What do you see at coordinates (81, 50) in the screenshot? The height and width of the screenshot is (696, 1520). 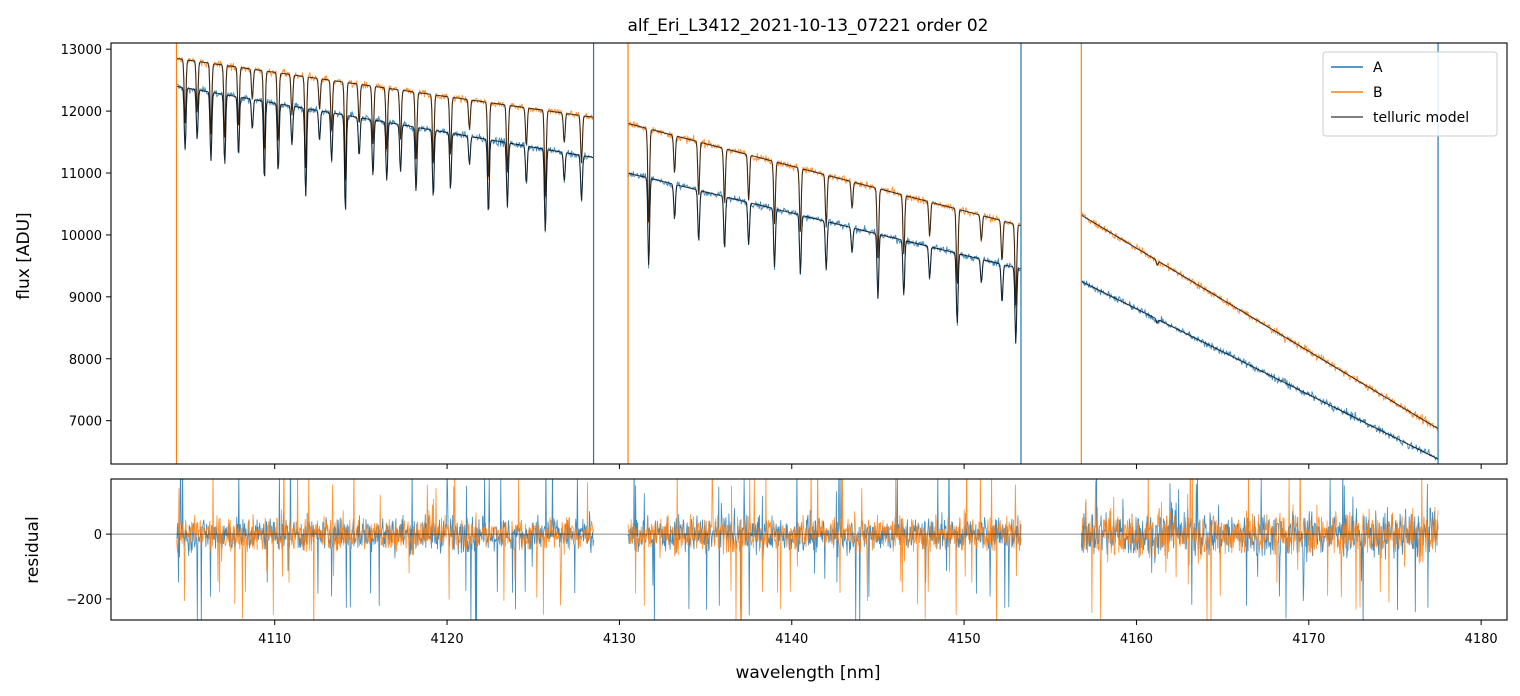 I see `flux-y-tick-label: 13000` at bounding box center [81, 50].